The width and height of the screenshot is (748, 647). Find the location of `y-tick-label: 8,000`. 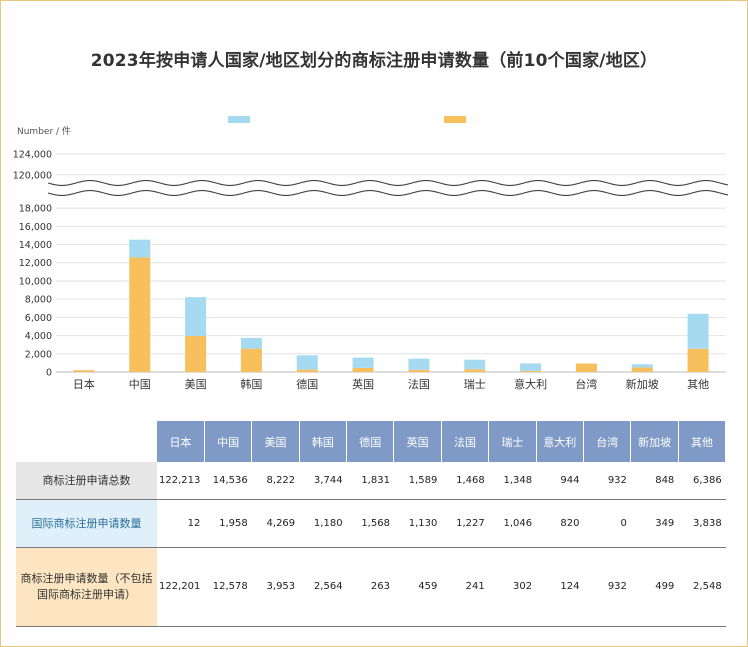

y-tick-label: 8,000 is located at coordinates (38, 300).